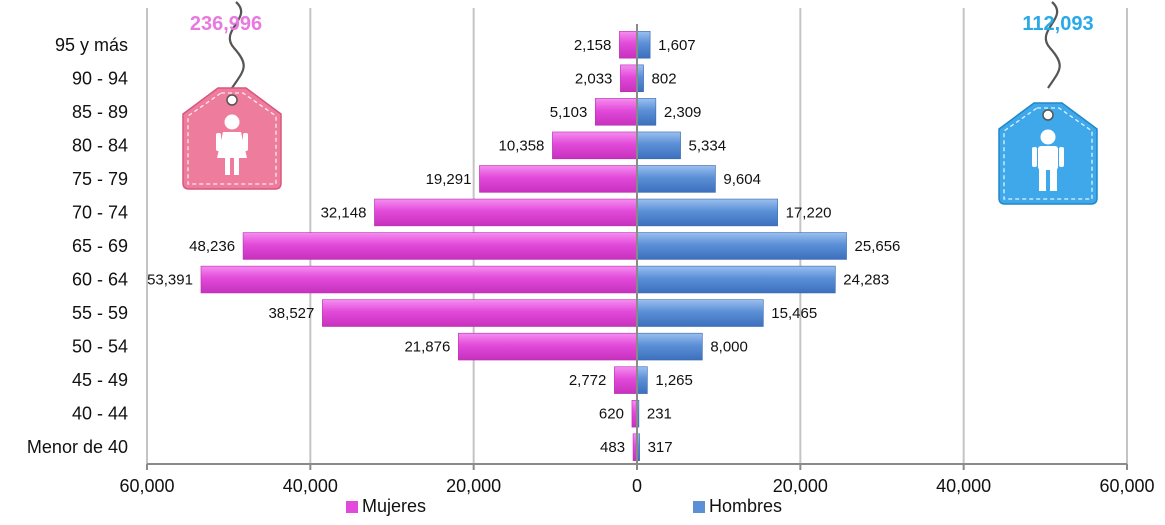 This screenshot has height=525, width=1165. Describe the element at coordinates (449, 179) in the screenshot. I see `value-label-mujeres: 19,291` at that location.